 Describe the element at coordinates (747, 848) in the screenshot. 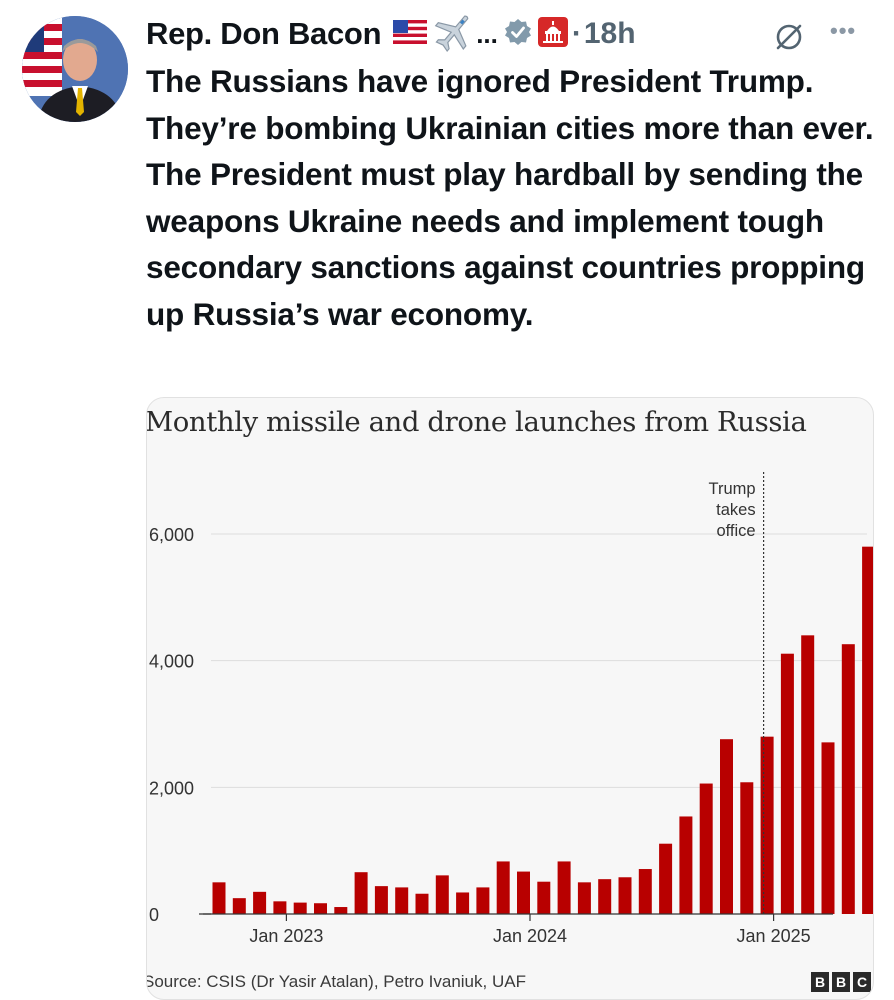

I see `bar-dec-2024` at that location.